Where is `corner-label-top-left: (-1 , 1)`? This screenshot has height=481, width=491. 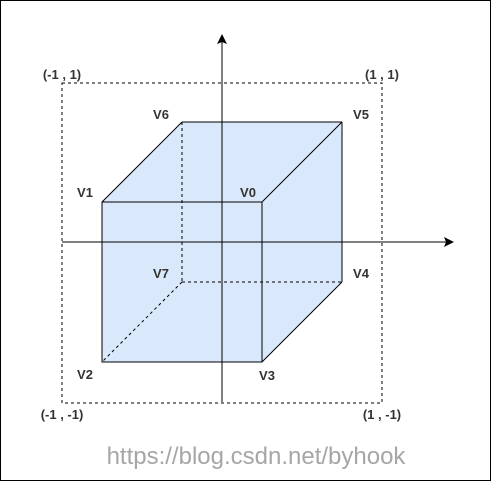
corner-label-top-left: (-1 , 1) is located at coordinates (62, 74).